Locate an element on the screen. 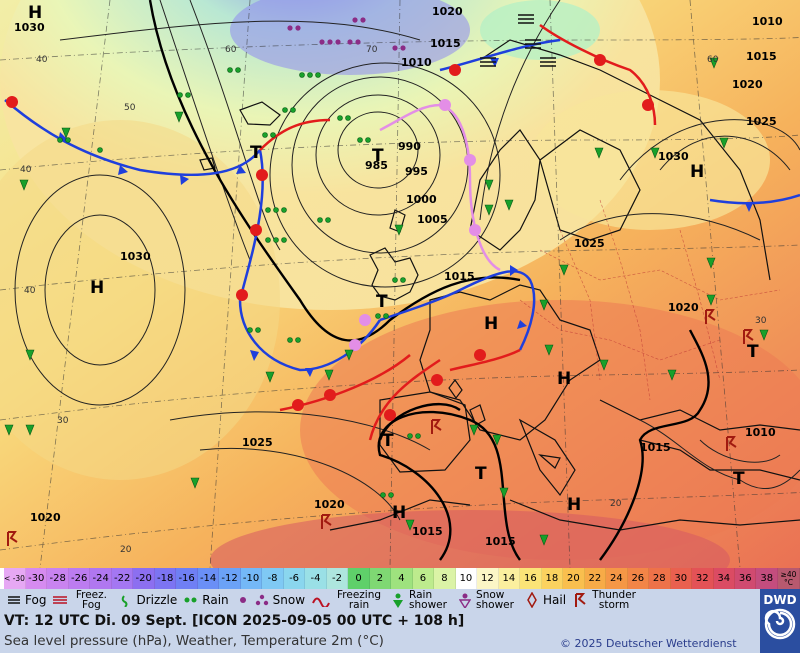  colorbar-step: -14 is located at coordinates (208, 578).